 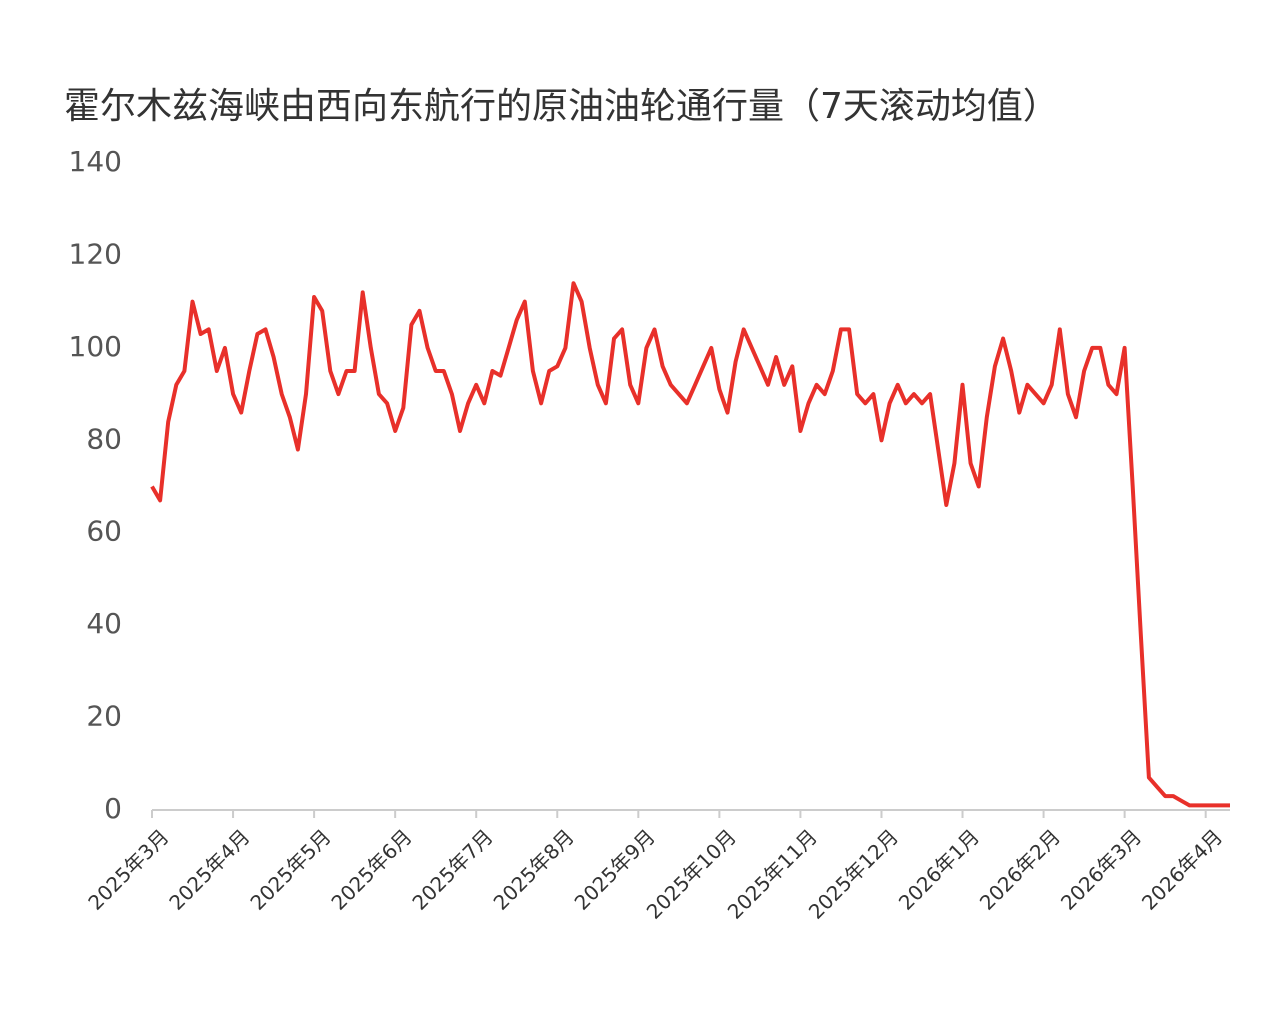 I want to click on x-tick-label: 2025年8月, so click(x=534, y=870).